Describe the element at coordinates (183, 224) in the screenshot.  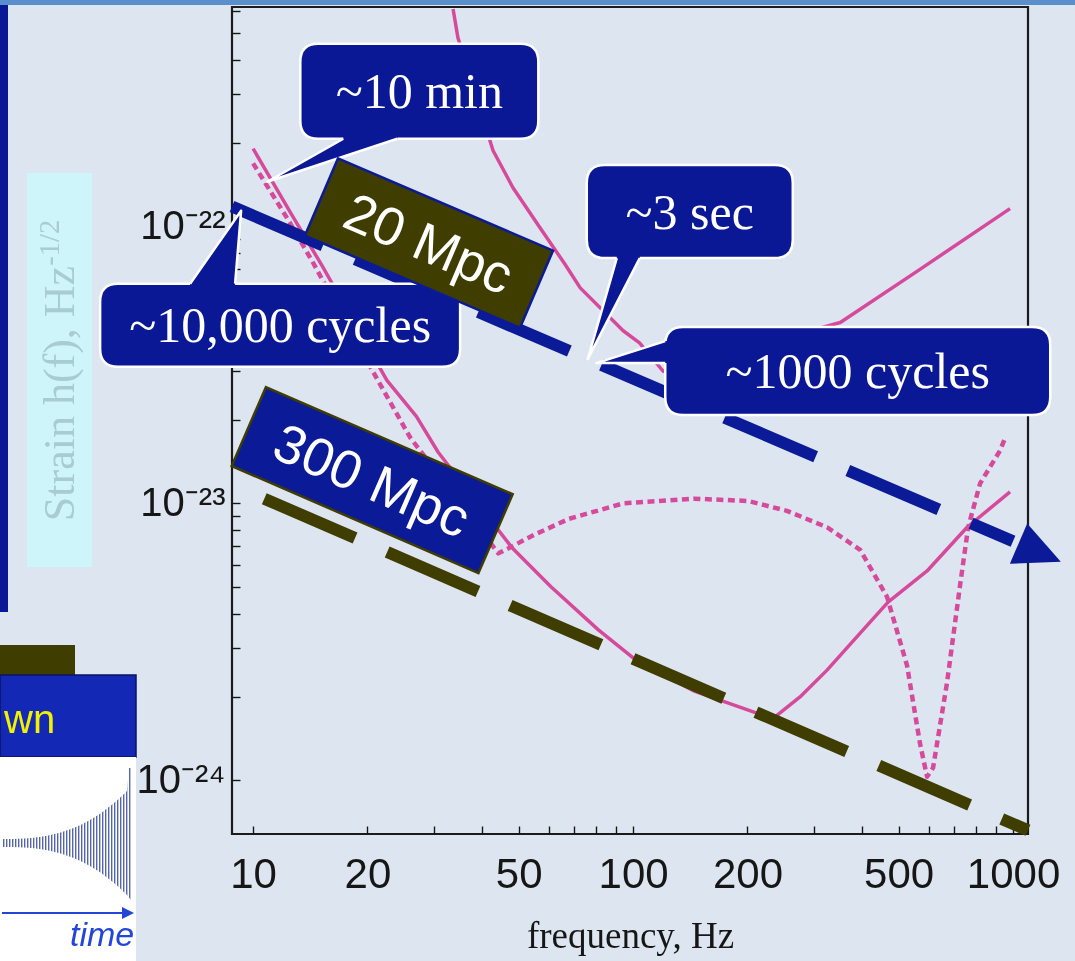
I see `y-tick-label: 10⁻²²` at that location.